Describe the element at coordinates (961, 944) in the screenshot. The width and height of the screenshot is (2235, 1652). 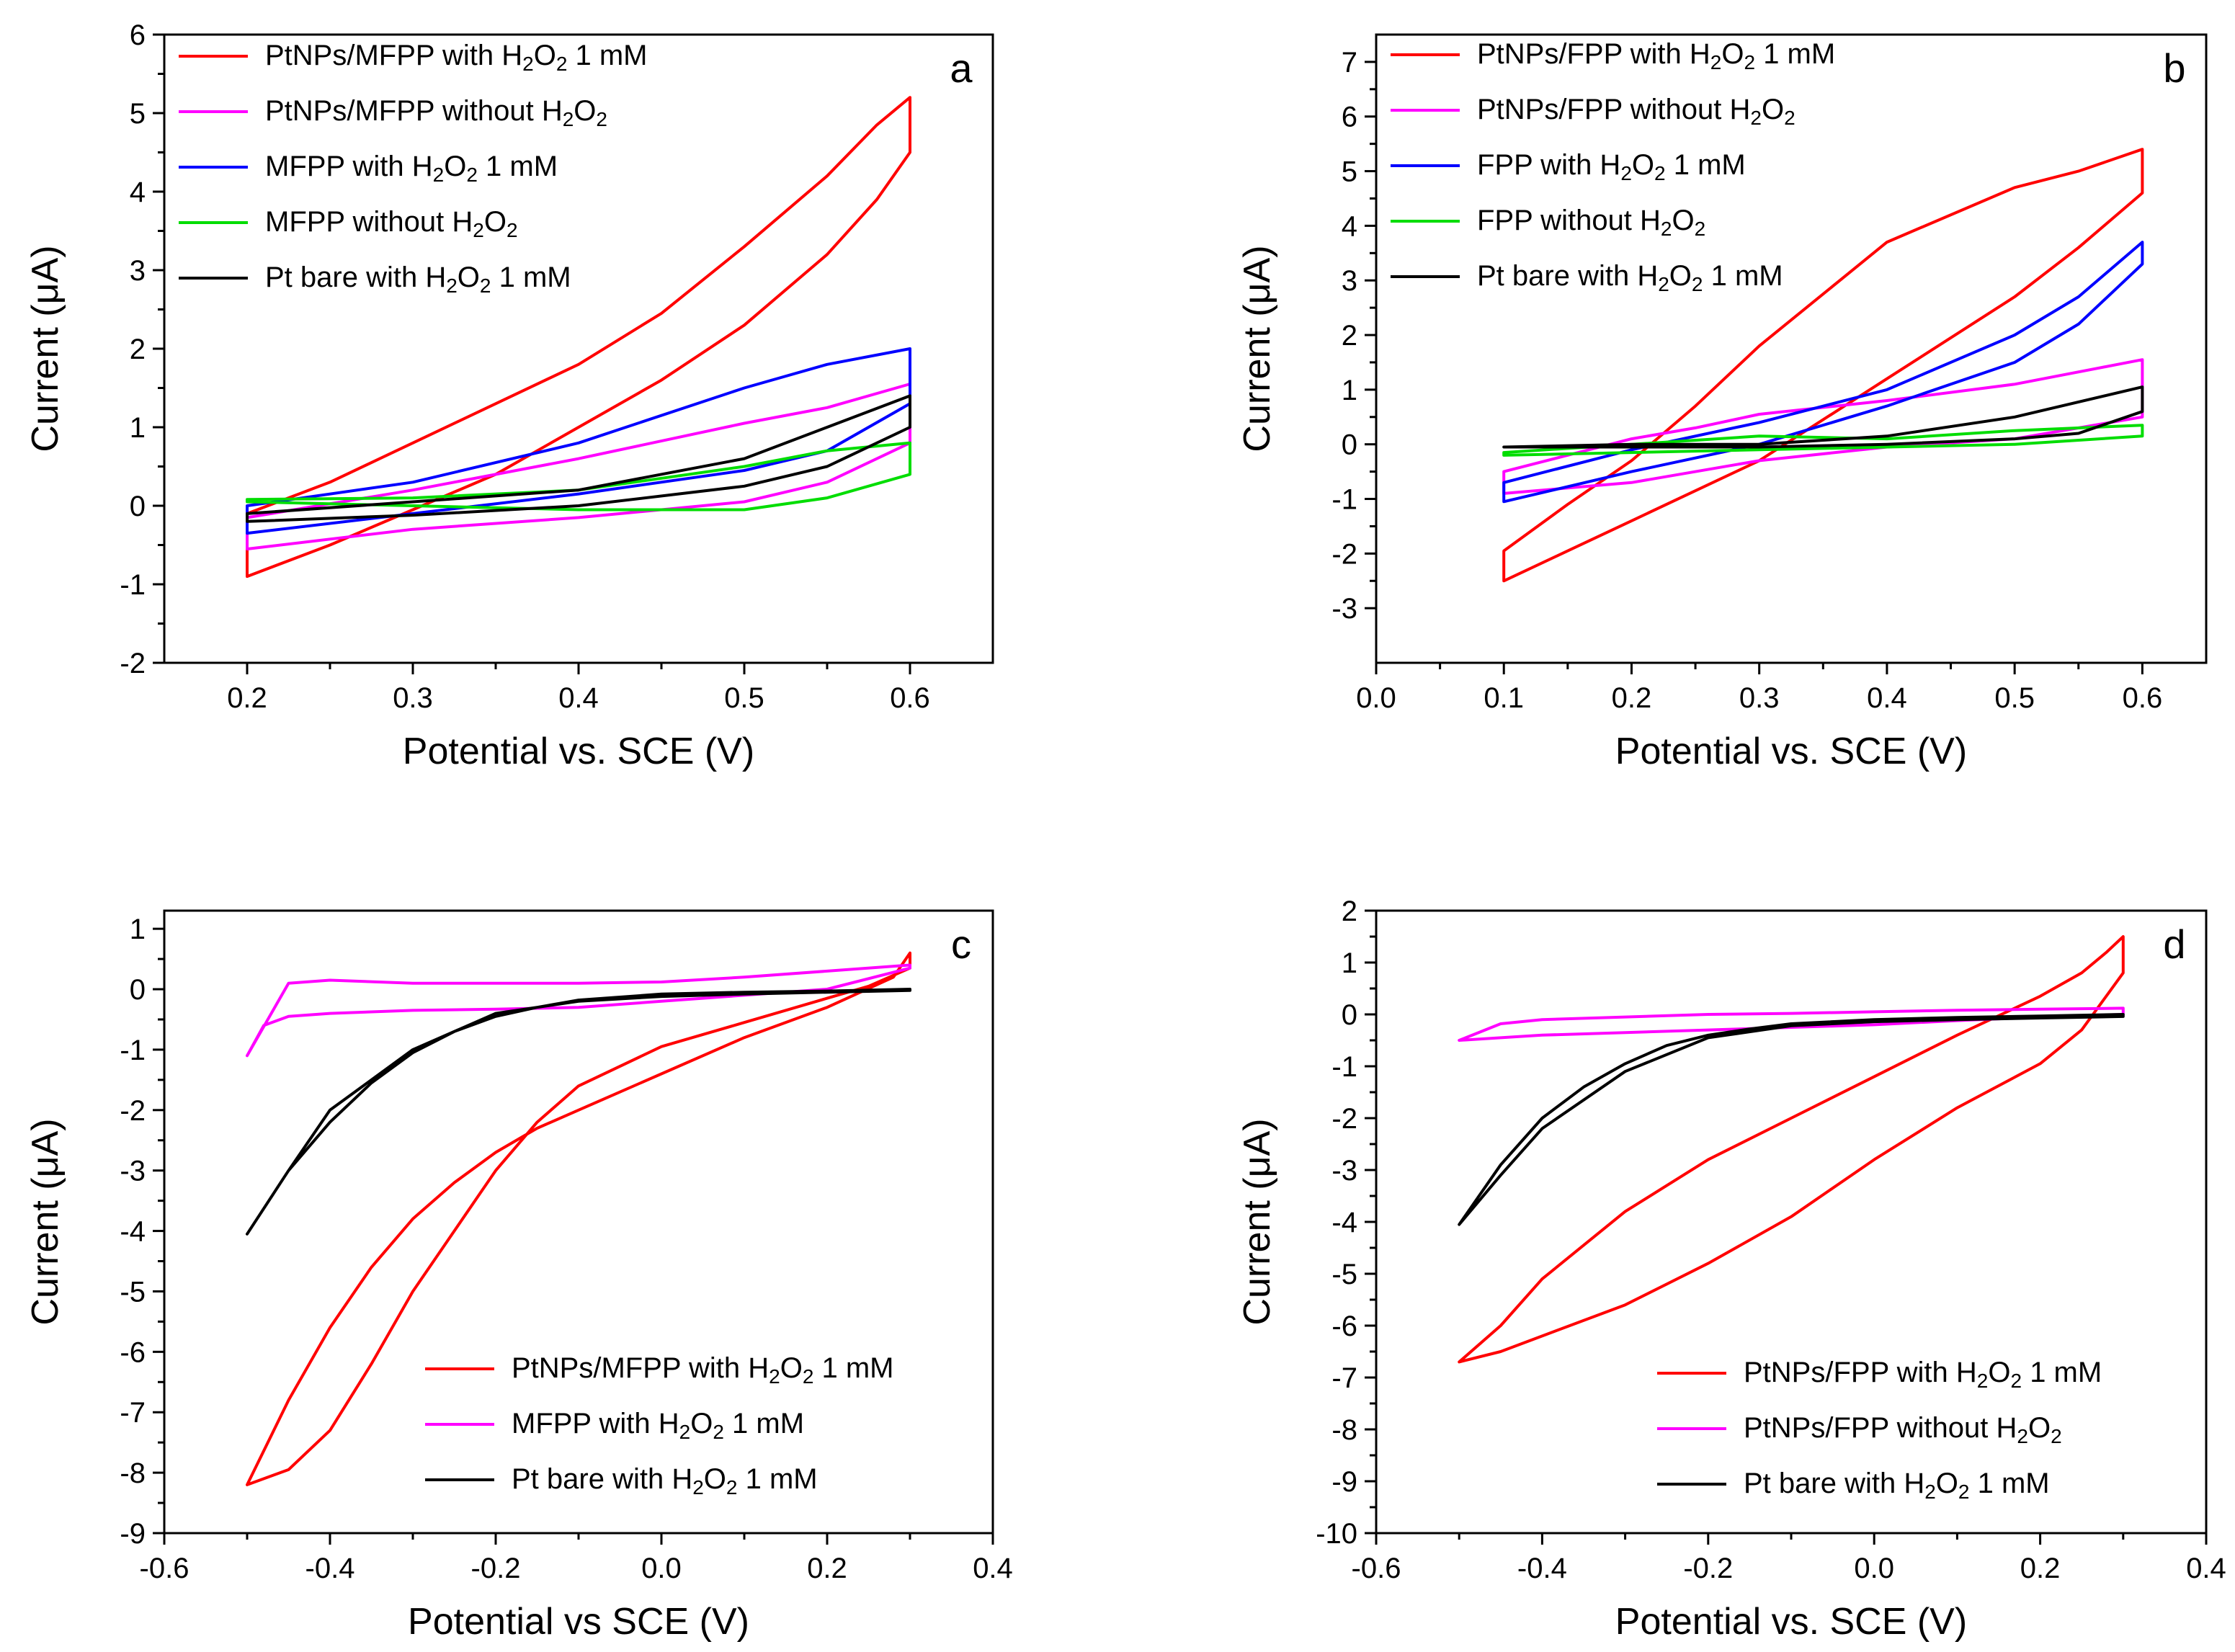
I see `panel-letter: c` at that location.